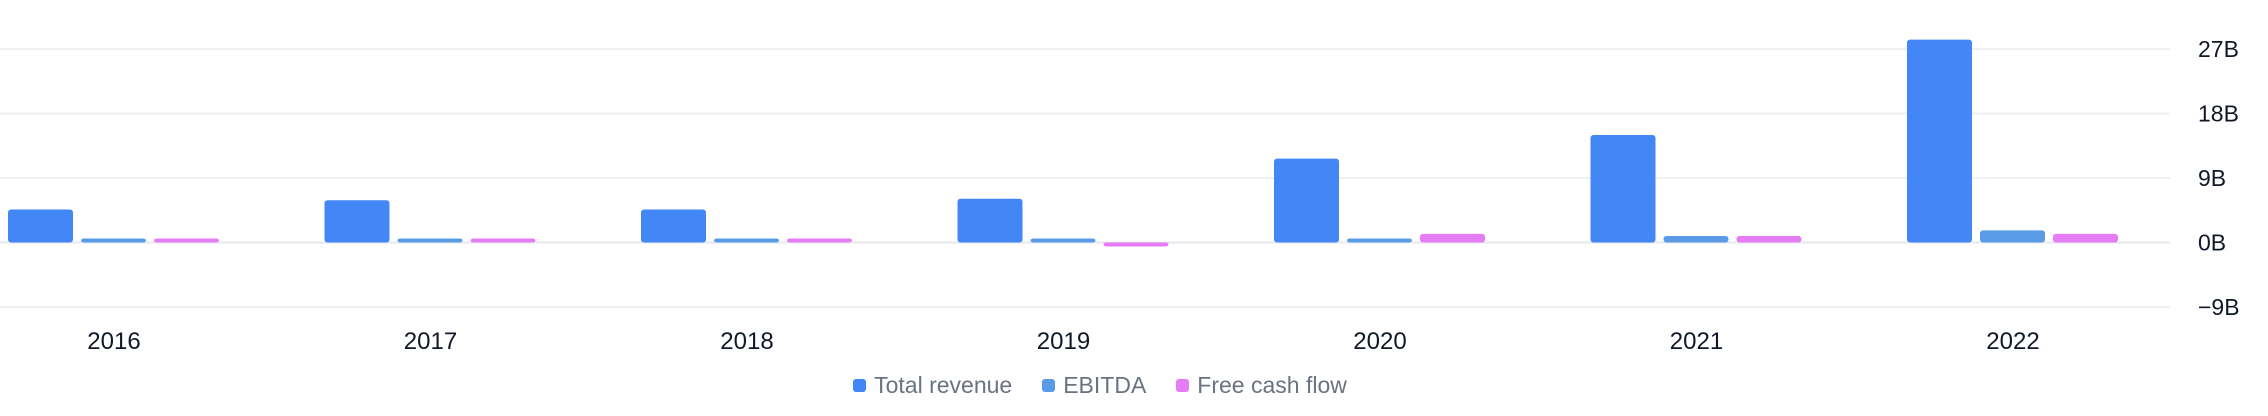  Describe the element at coordinates (2219, 307) in the screenshot. I see `y-tick-label: −9B` at that location.